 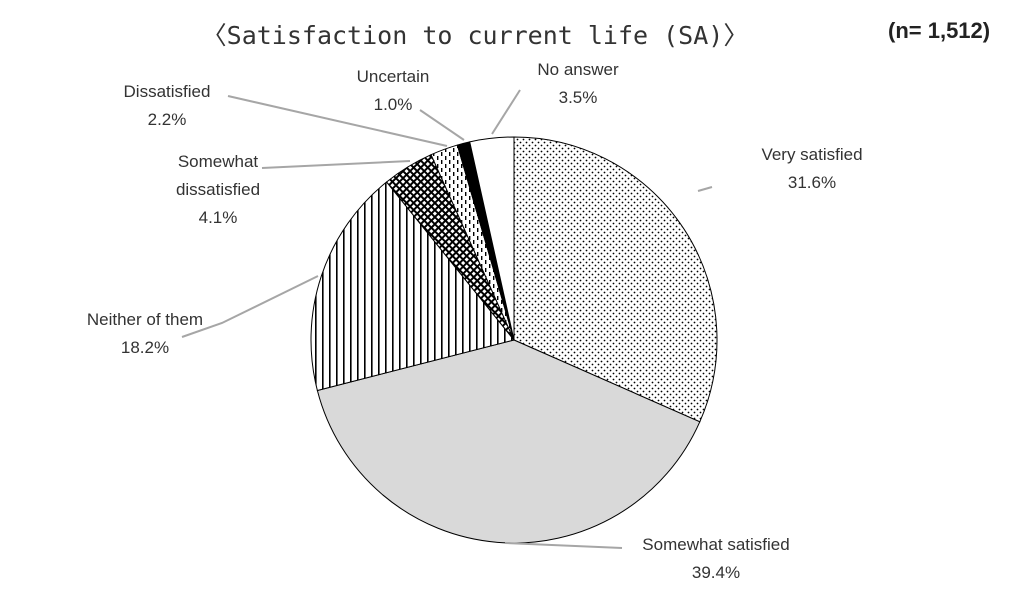 What do you see at coordinates (716, 544) in the screenshot?
I see `slice-label: Somewhat satisfied` at bounding box center [716, 544].